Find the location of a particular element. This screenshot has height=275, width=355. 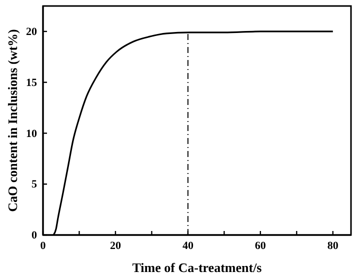

x-tick-label: 80 is located at coordinates (333, 246).